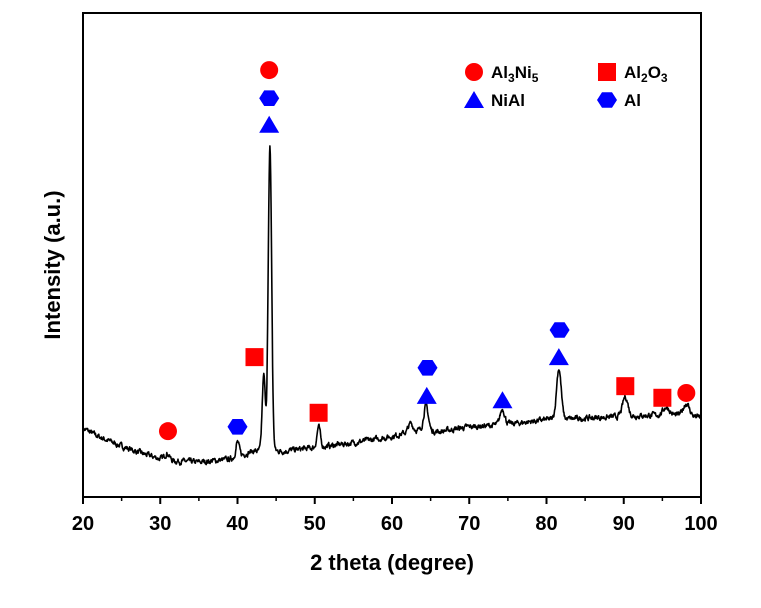  Describe the element at coordinates (392, 524) in the screenshot. I see `x-tick-label: 60` at that location.